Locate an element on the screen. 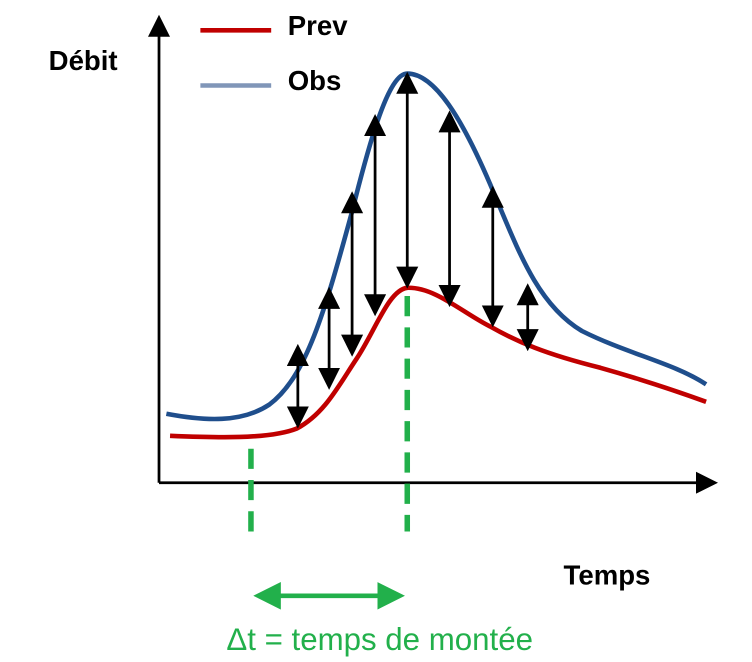 This screenshot has height=662, width=752. legend-label: Prev is located at coordinates (318, 25).